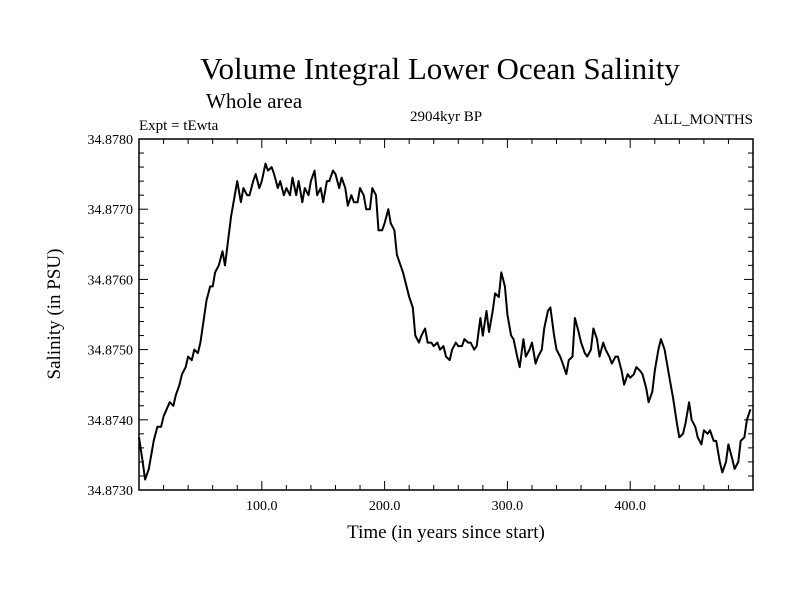 The width and height of the screenshot is (800, 600). Describe the element at coordinates (54, 314) in the screenshot. I see `y-axis-label: Salinity (in PSU)` at that location.